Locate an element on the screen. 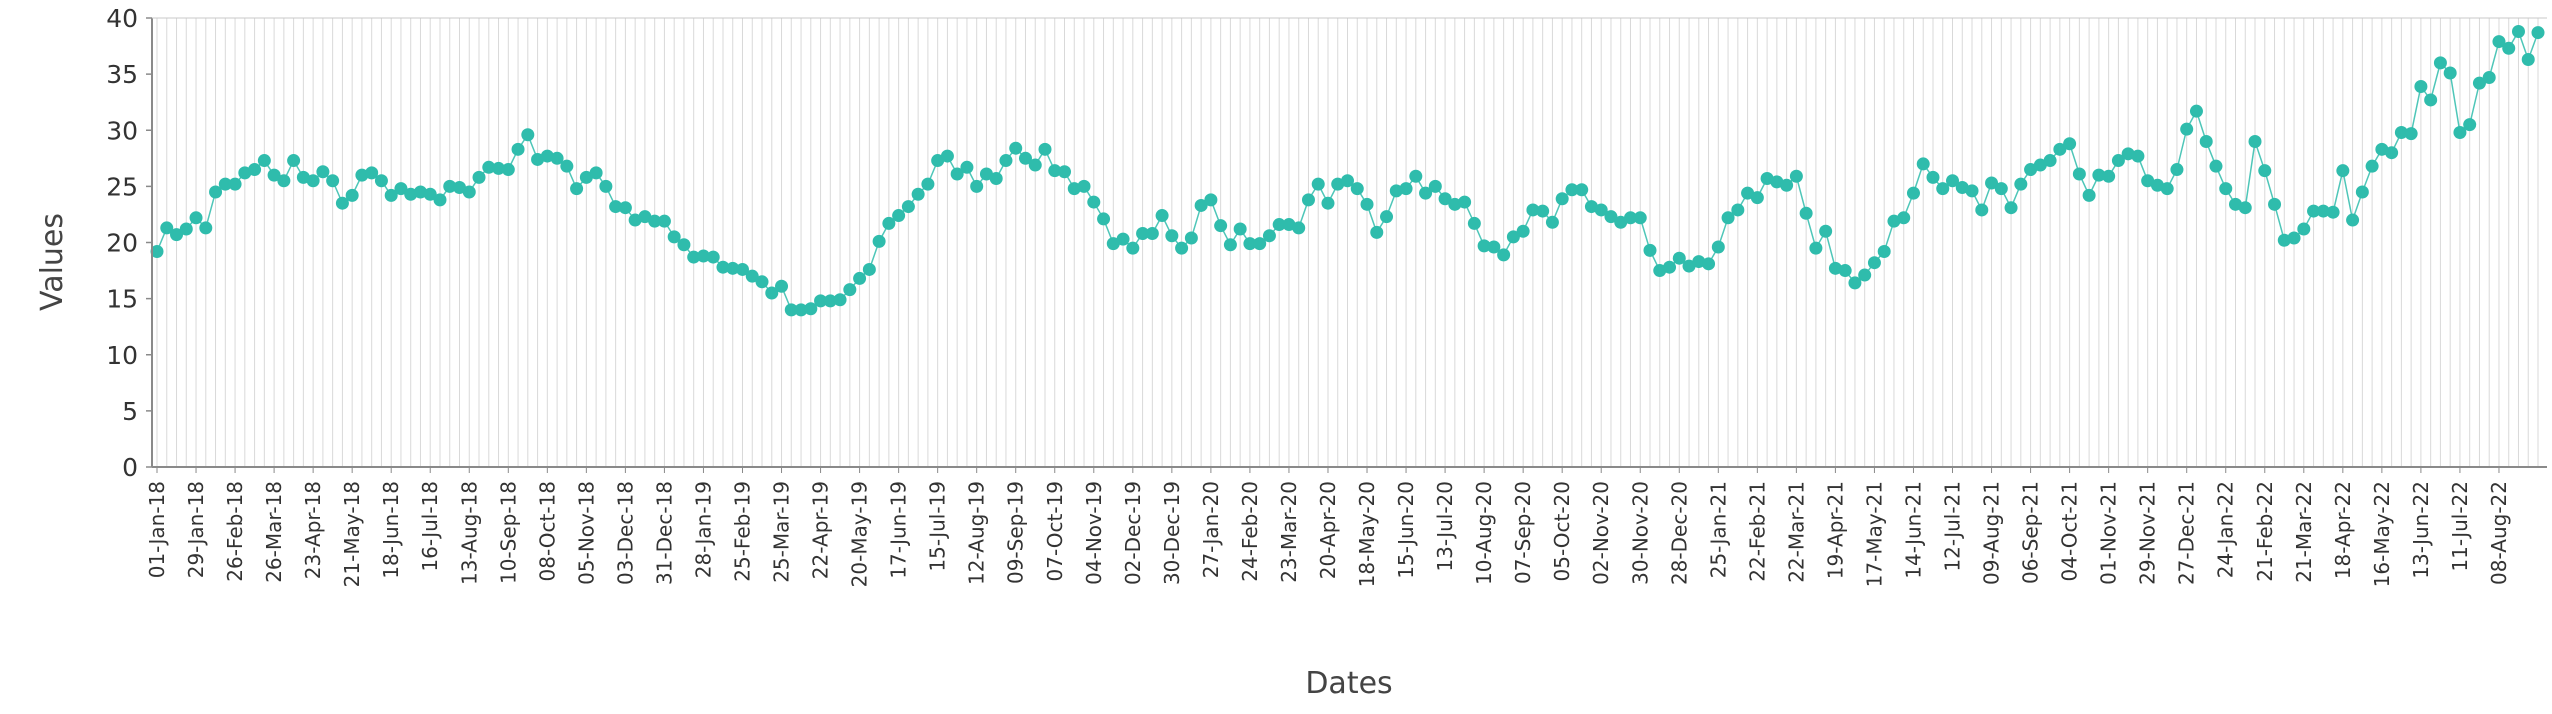 This screenshot has width=2552, height=714. x-tick-label: 22-Feb-21 is located at coordinates (1757, 531).